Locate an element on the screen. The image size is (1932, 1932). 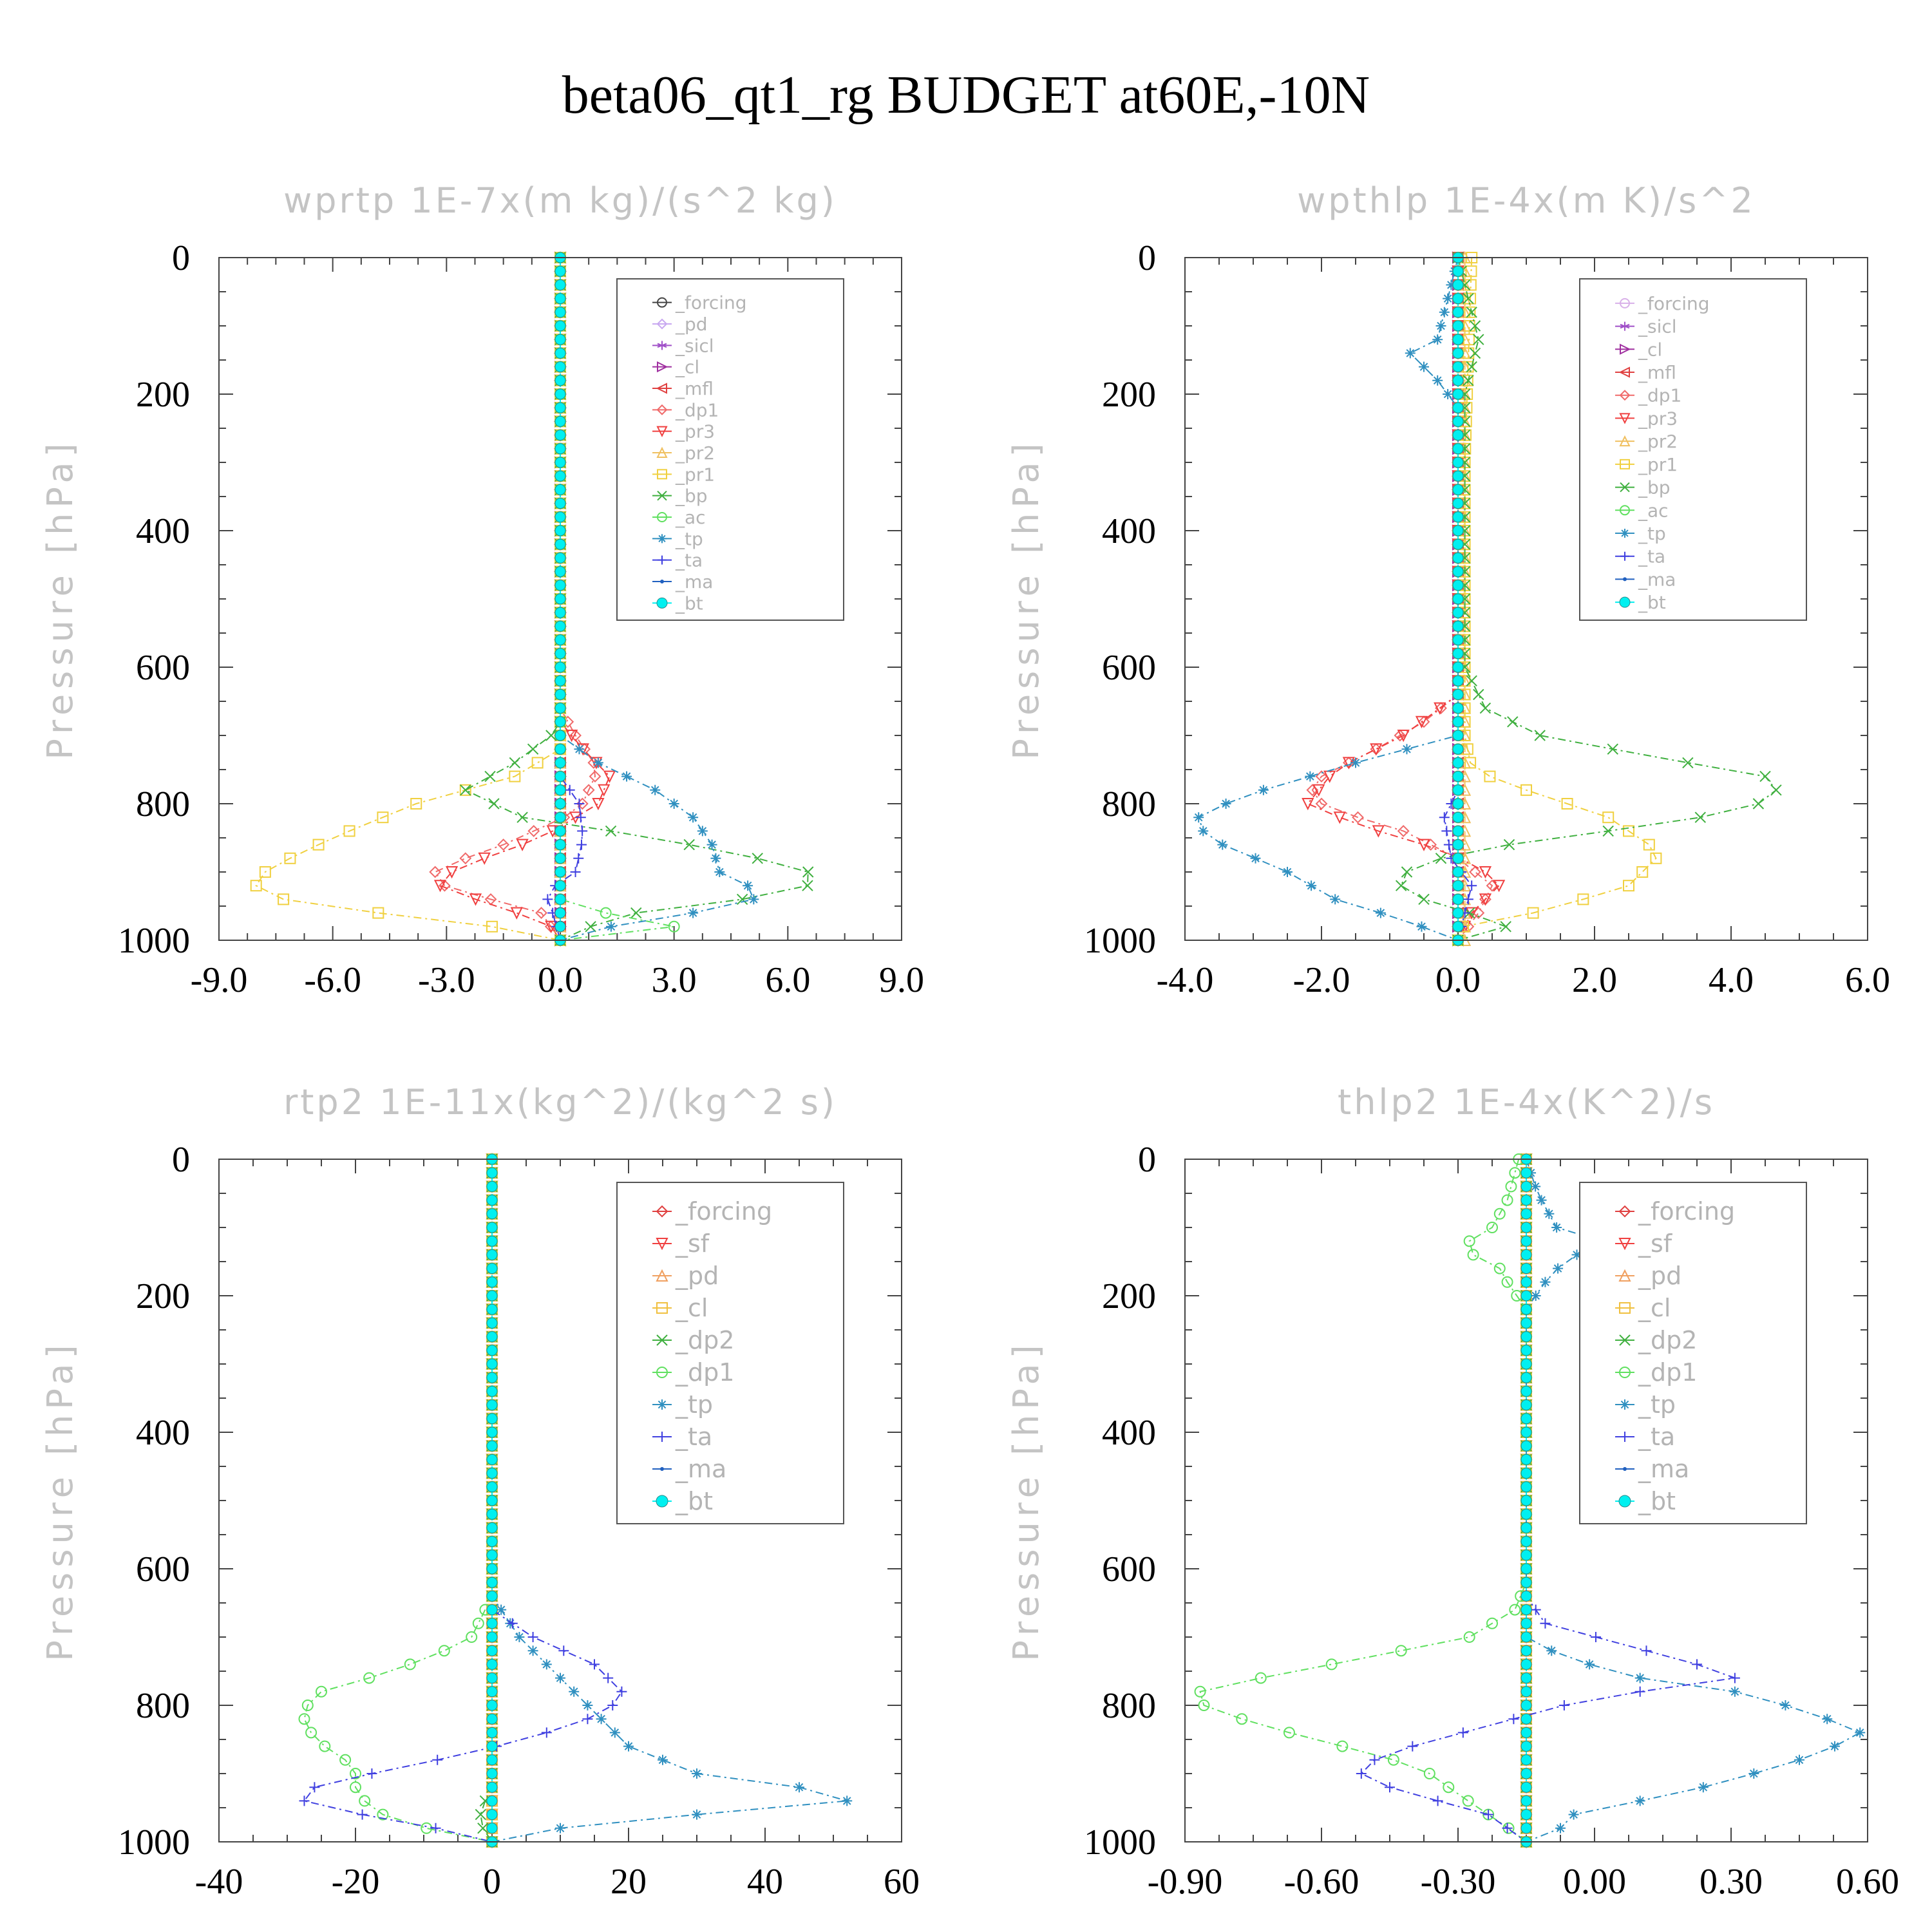
legend-label: _ma is located at coordinates (1663, 1469).